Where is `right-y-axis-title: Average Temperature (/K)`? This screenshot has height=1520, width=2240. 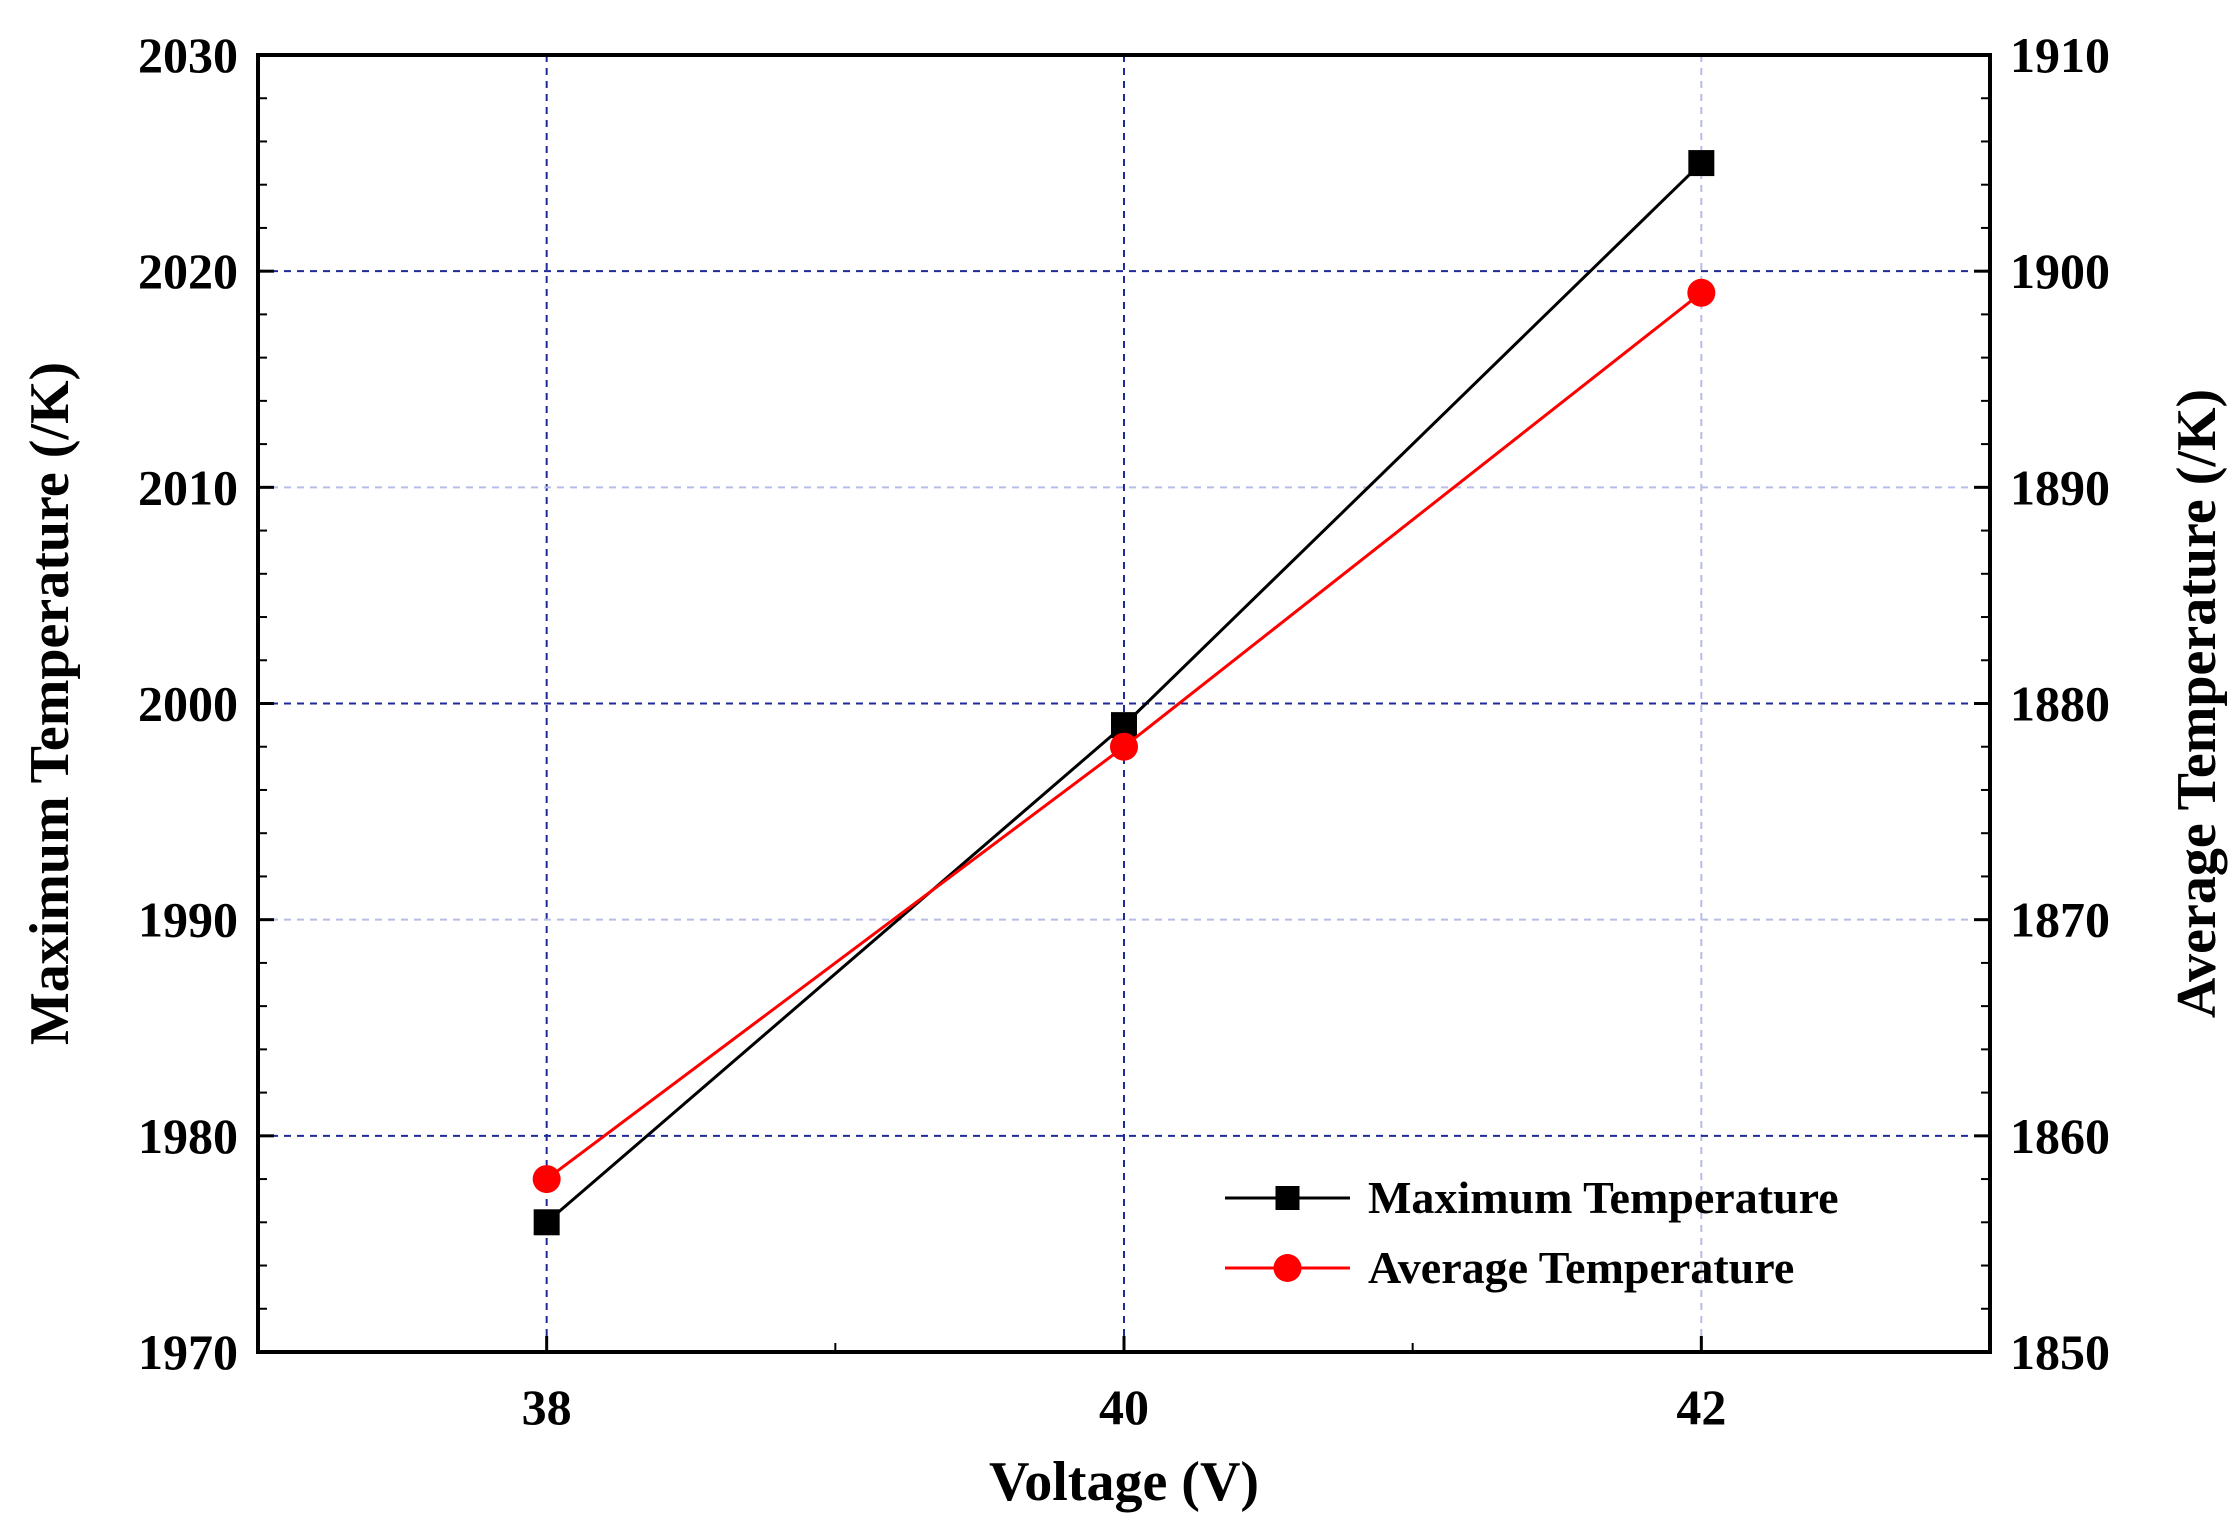
right-y-axis-title: Average Temperature (/K) is located at coordinates (2197, 703).